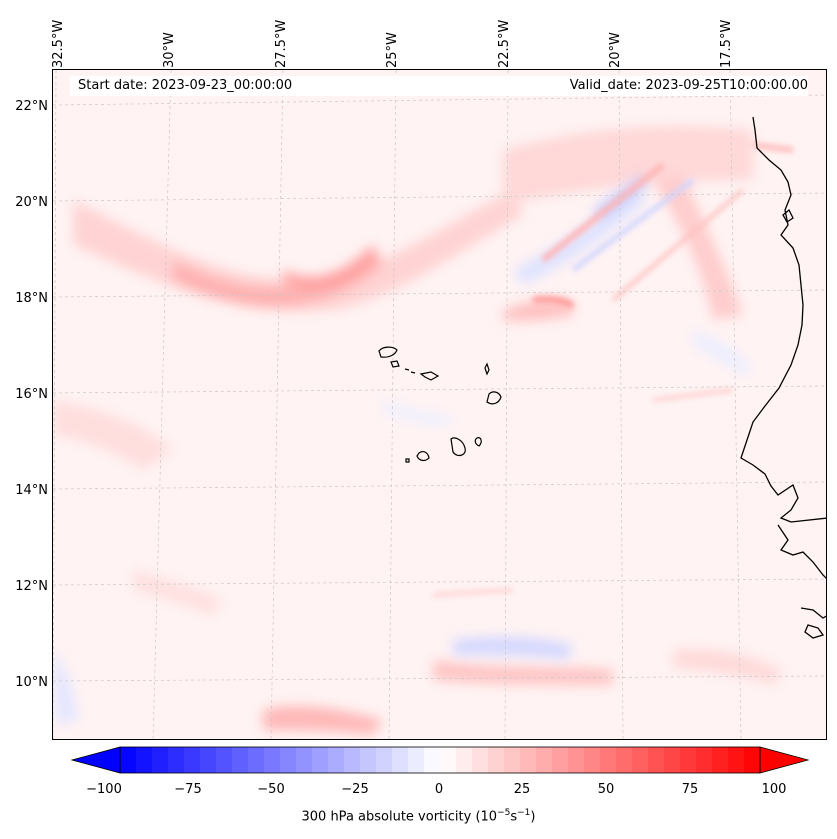 The width and height of the screenshot is (837, 839). Describe the element at coordinates (418, 816) in the screenshot. I see `colorbar-title: 300 hPa absolute vorticity (10−5s−1)` at that location.